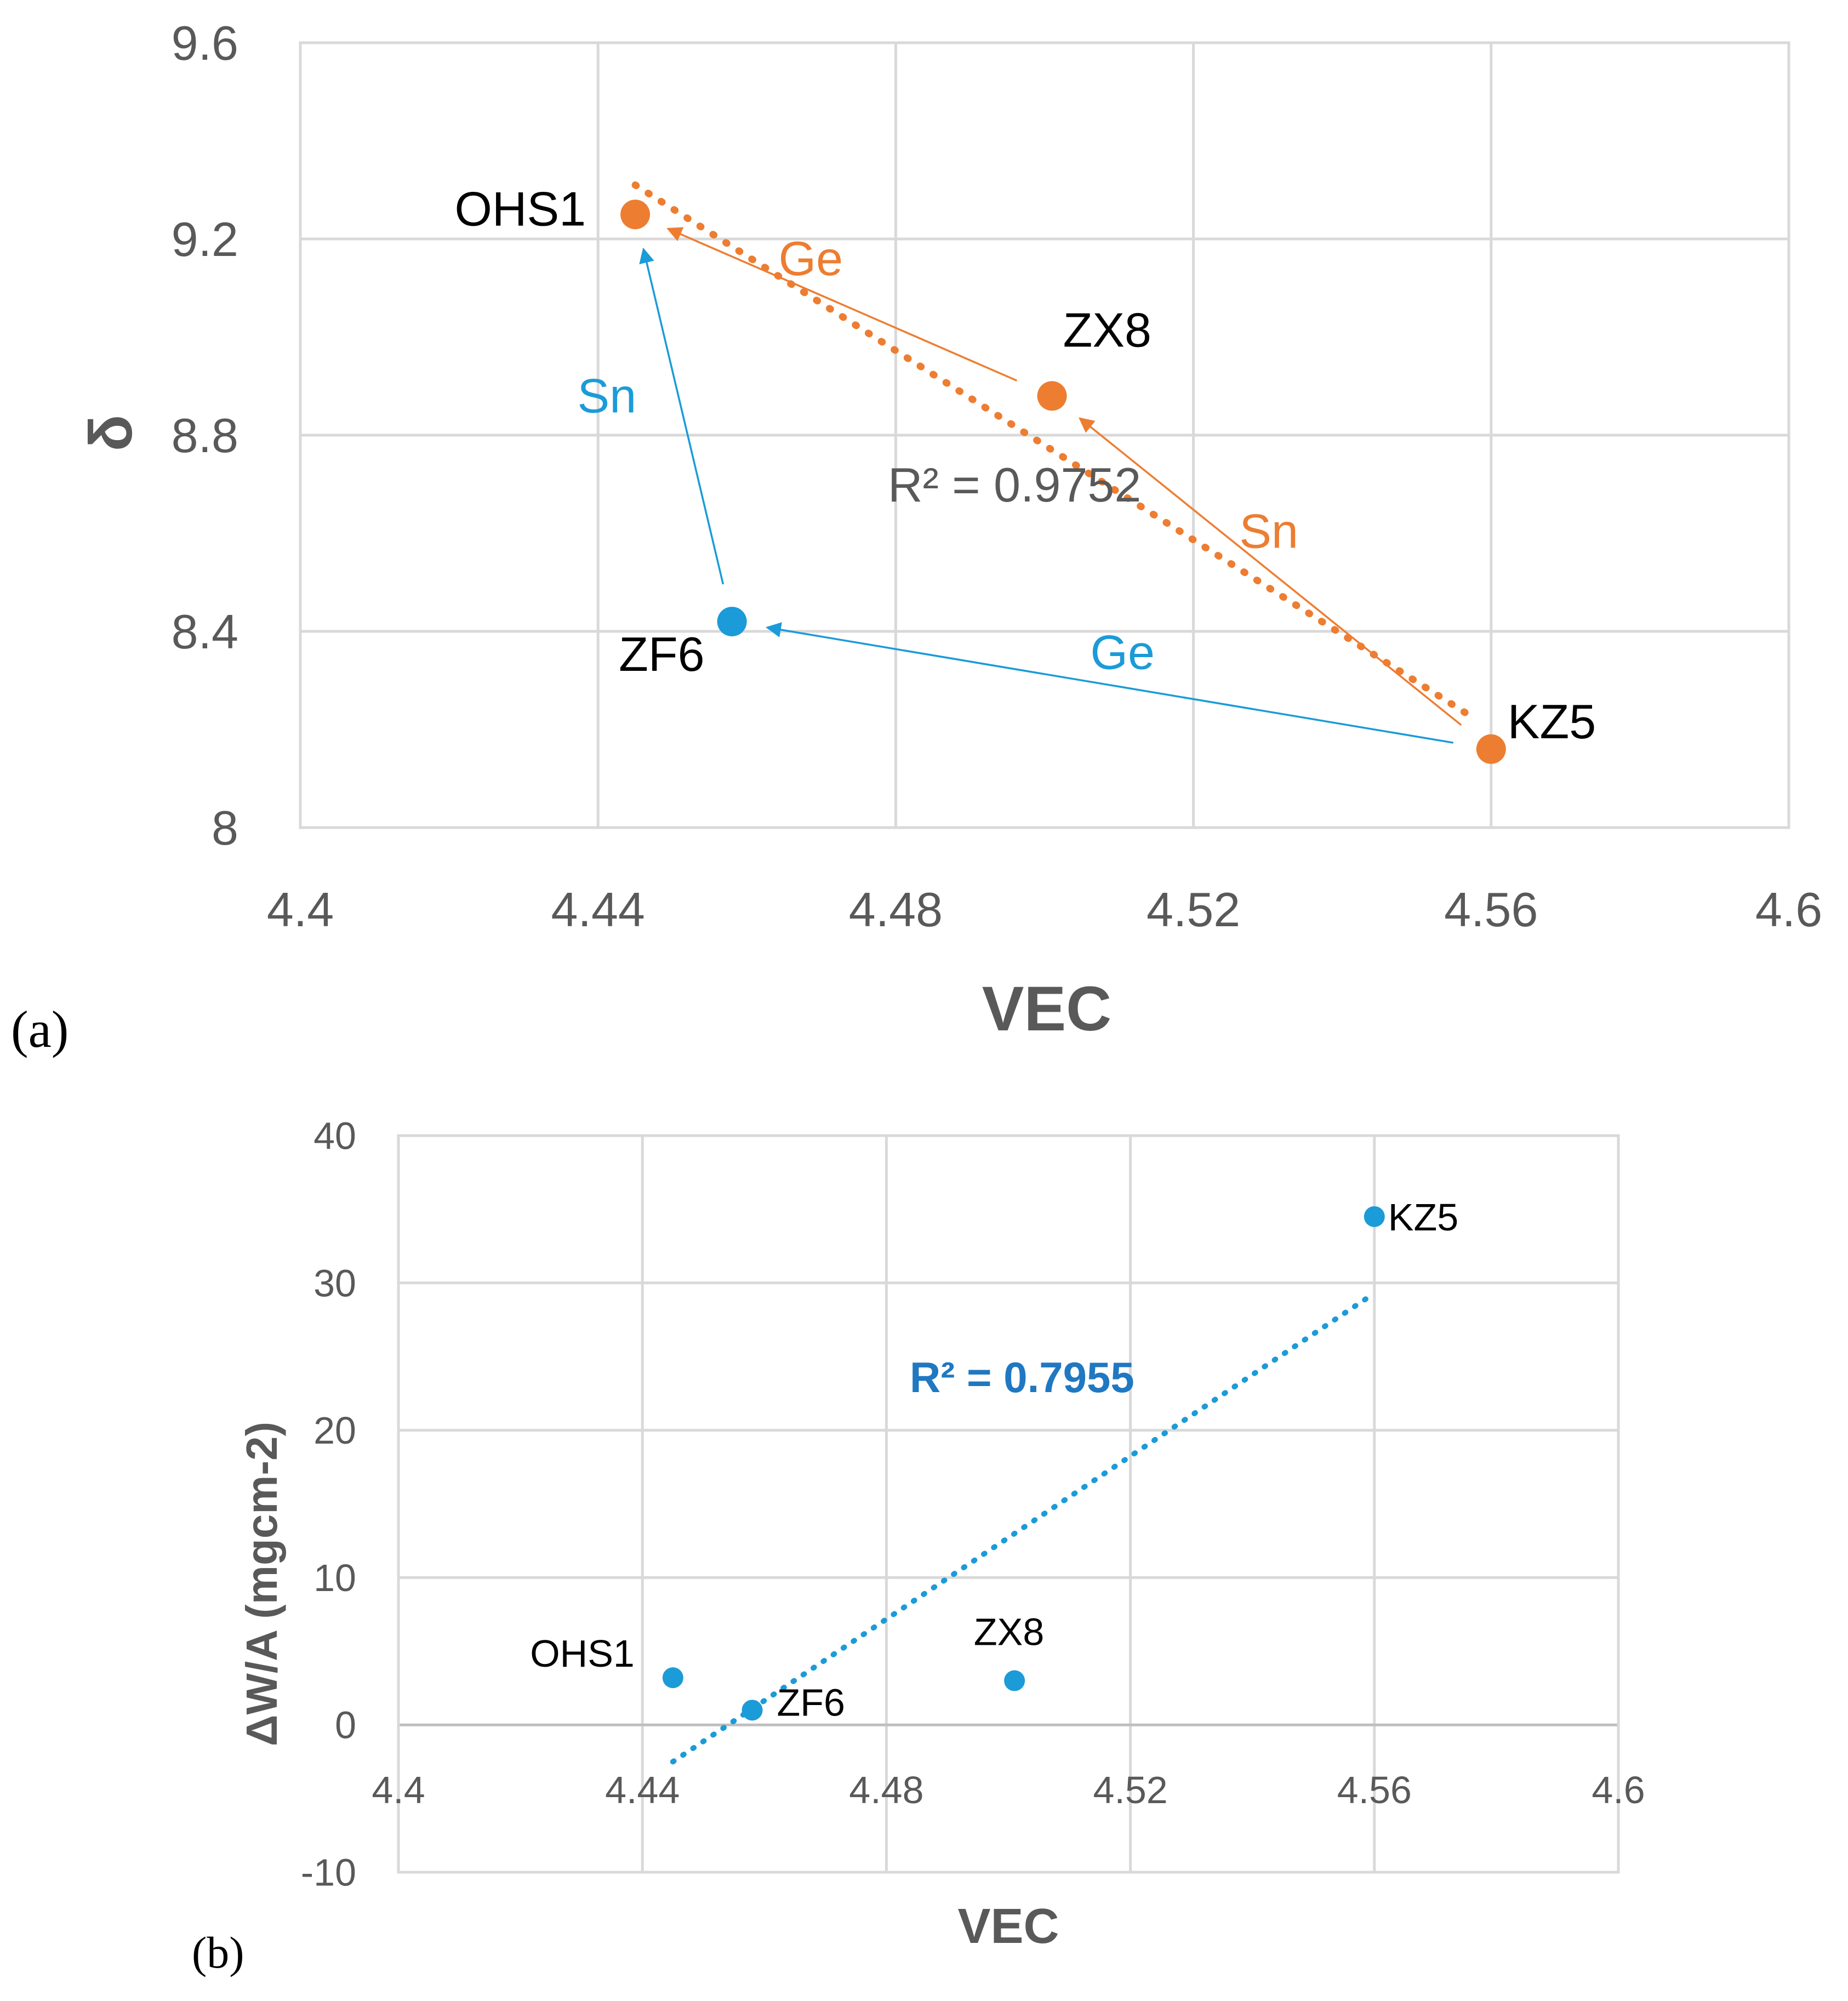 This screenshot has height=2001, width=1848. I want to click on panel-b-label: (b), so click(218, 1952).